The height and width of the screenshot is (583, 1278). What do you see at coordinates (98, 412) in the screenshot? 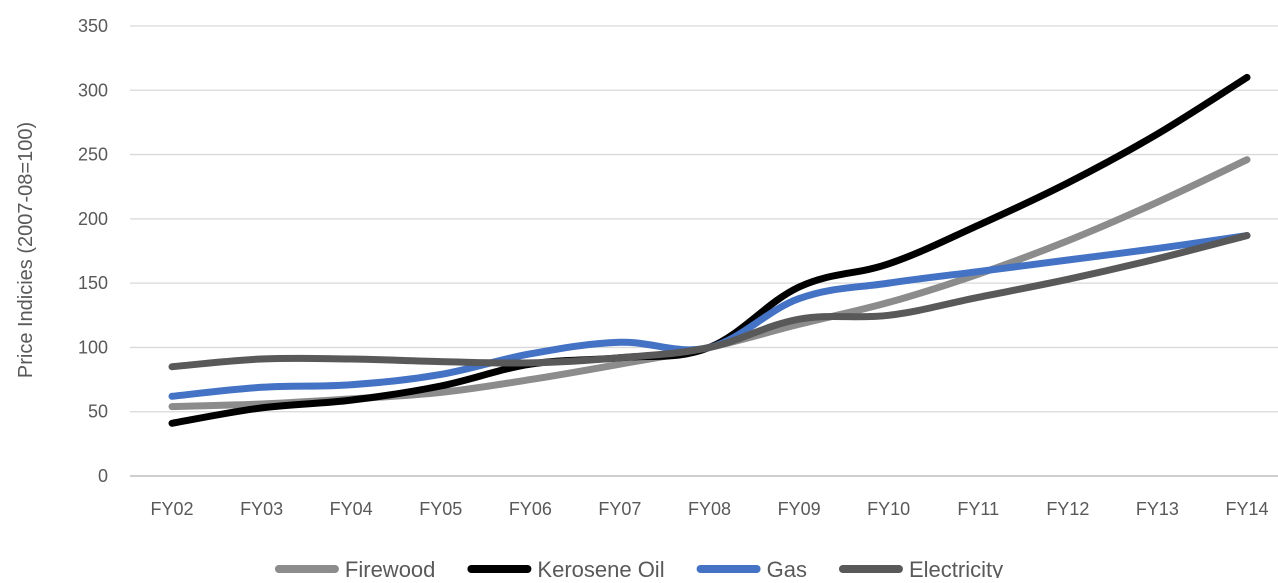
I see `y-tick-label: 50` at bounding box center [98, 412].